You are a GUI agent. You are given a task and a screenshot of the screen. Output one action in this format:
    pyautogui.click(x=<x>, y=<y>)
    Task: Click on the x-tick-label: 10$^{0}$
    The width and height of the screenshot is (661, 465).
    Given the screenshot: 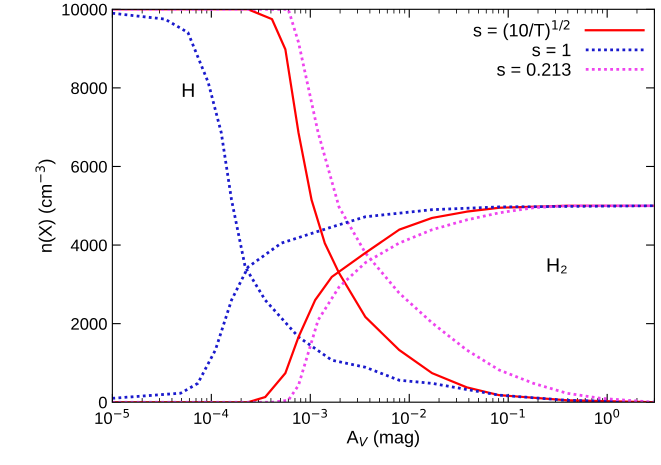 What is the action you would take?
    pyautogui.click(x=607, y=416)
    